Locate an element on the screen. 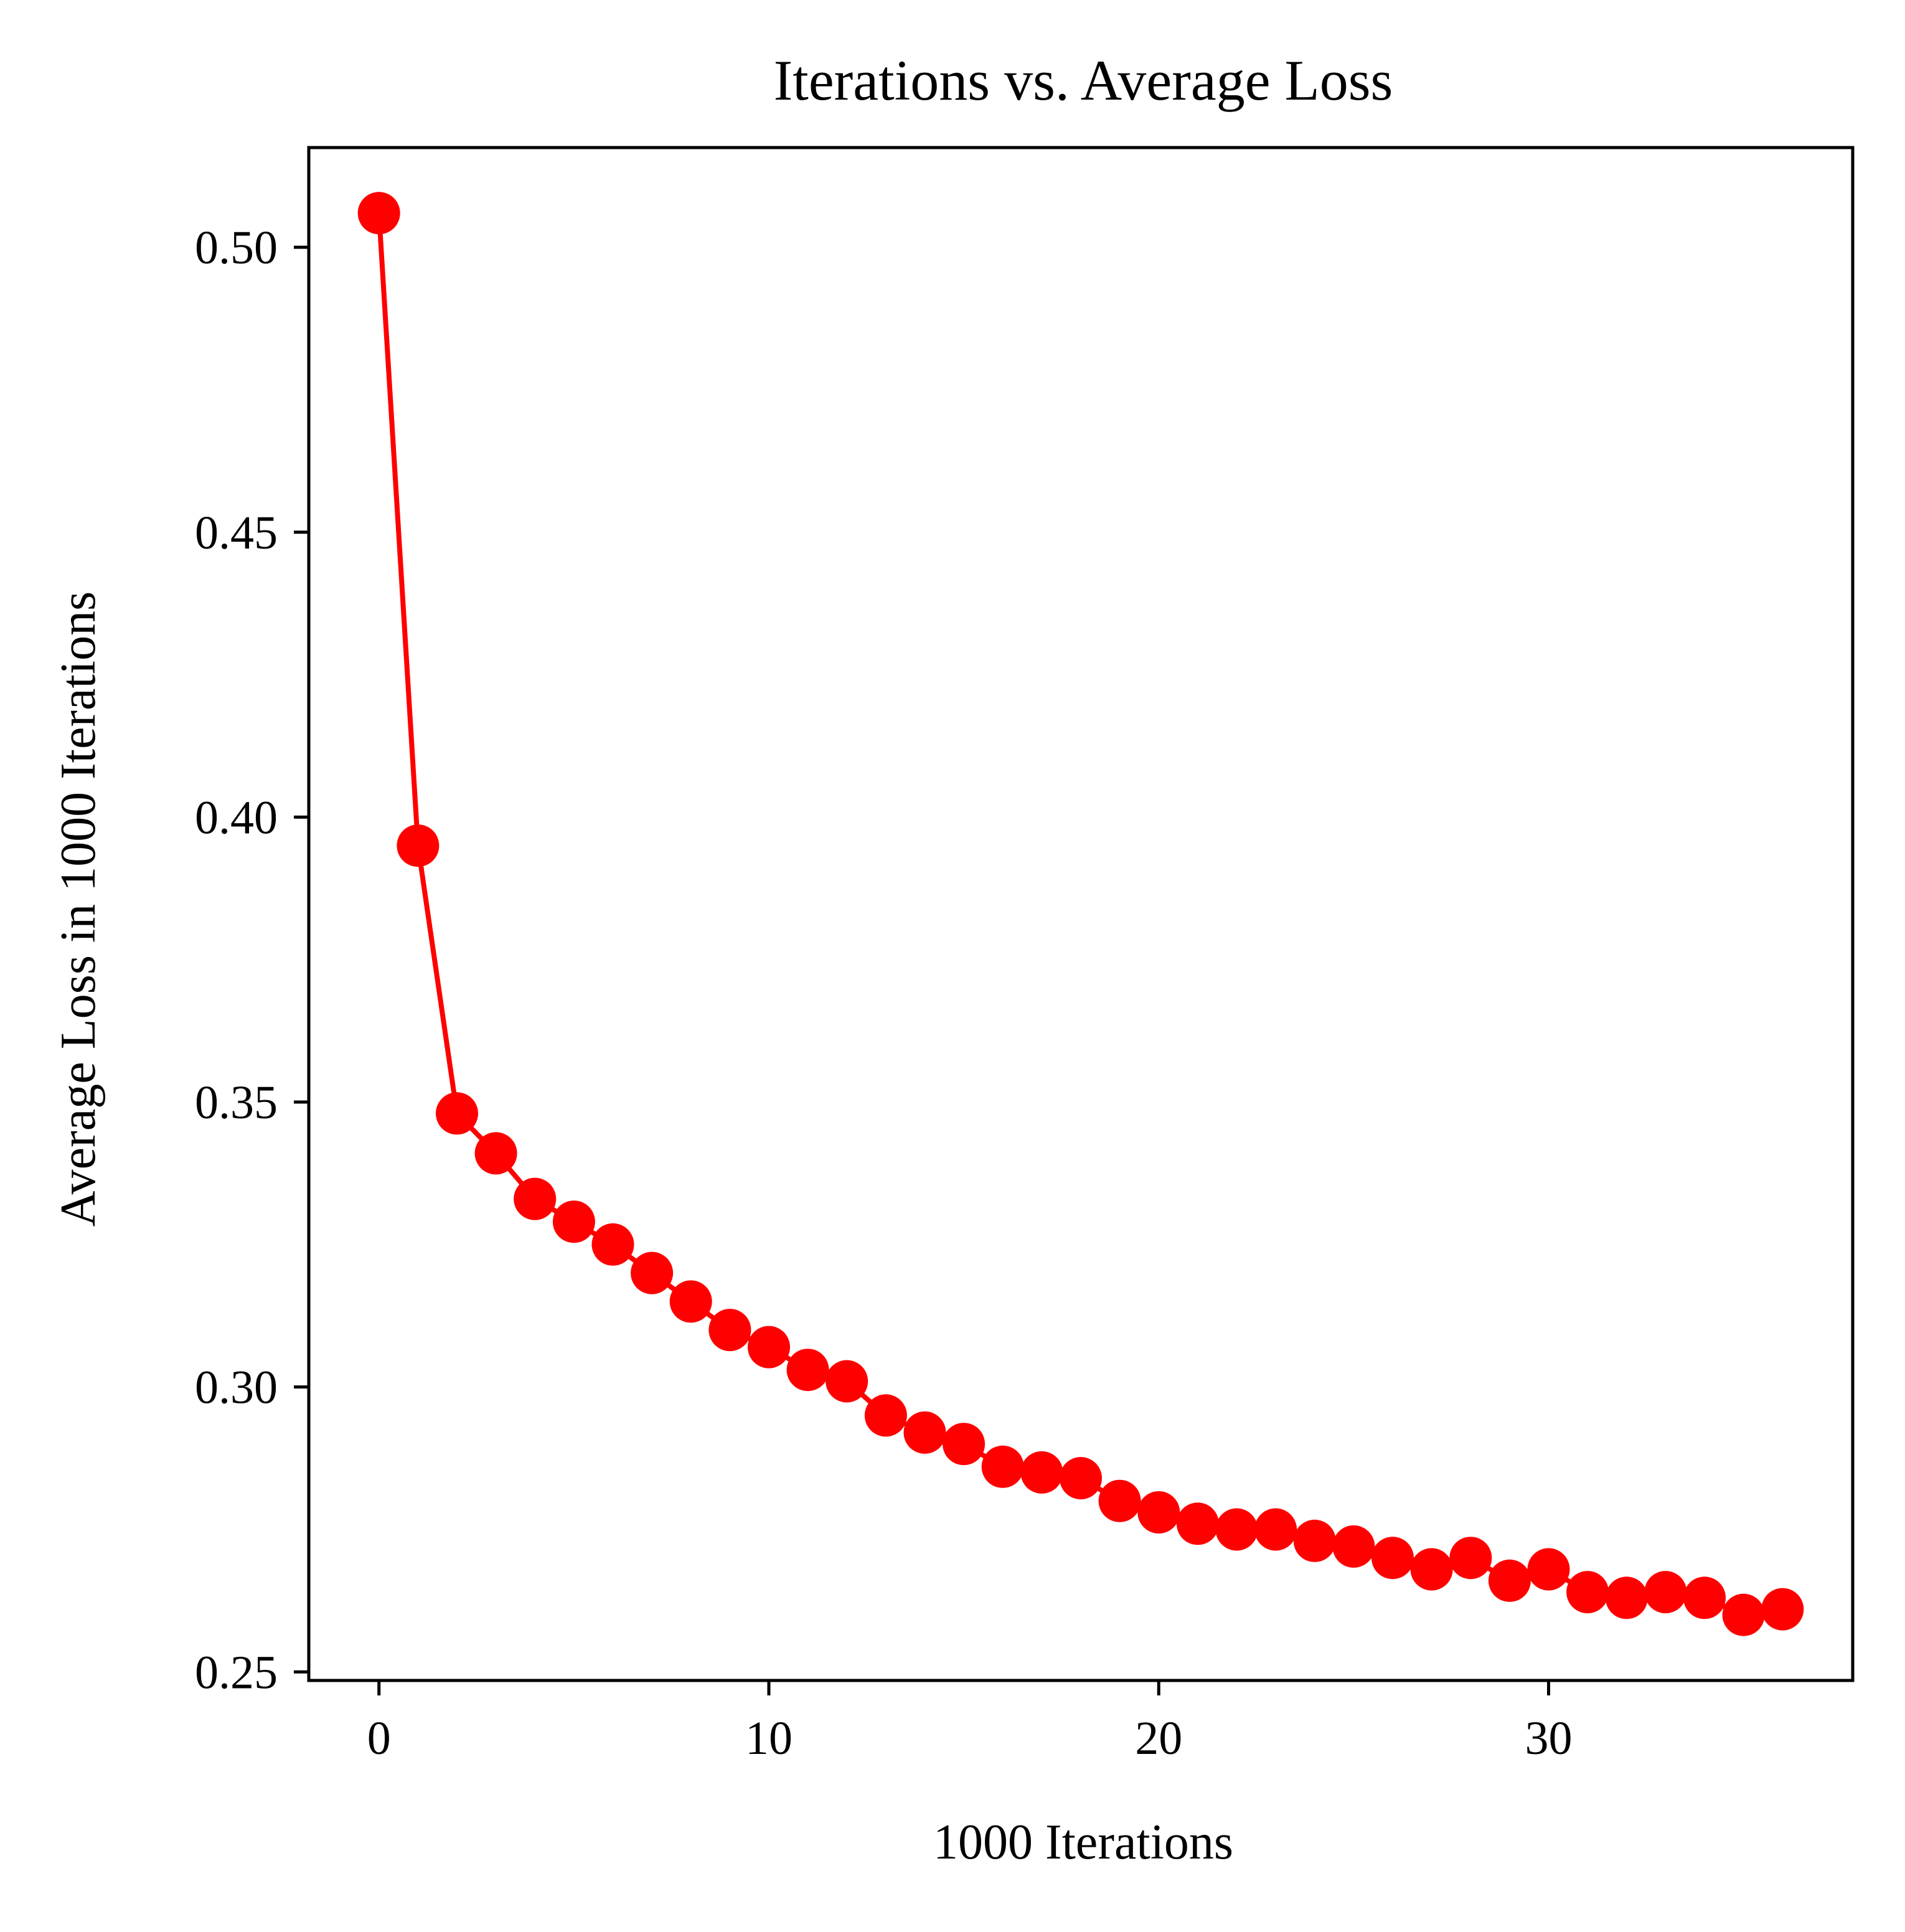  x-tick-label: 20 is located at coordinates (1158, 1739).